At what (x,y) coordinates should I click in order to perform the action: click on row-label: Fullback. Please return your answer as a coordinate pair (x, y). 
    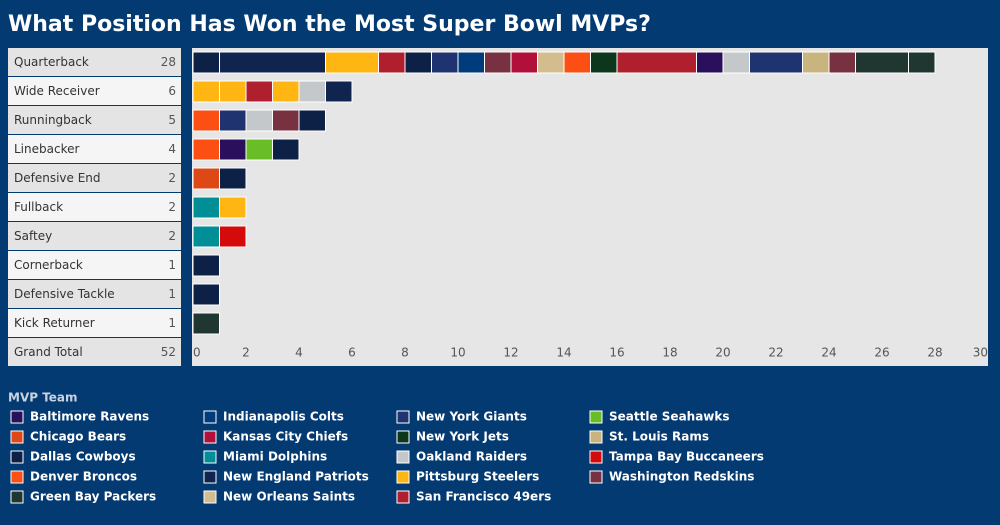
    Looking at the image, I should click on (38, 207).